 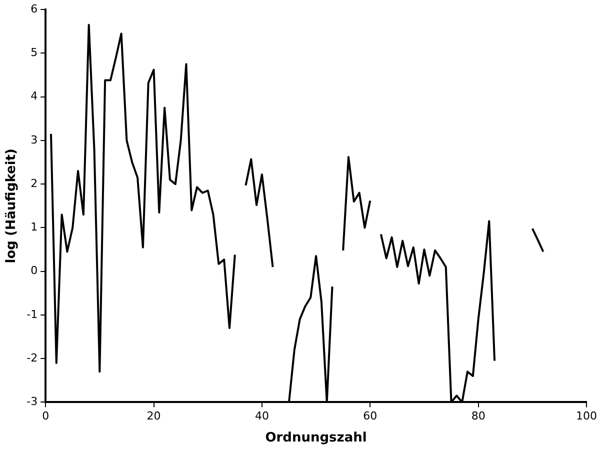 What do you see at coordinates (34, 271) in the screenshot?
I see `y-tick-label: 0` at bounding box center [34, 271].